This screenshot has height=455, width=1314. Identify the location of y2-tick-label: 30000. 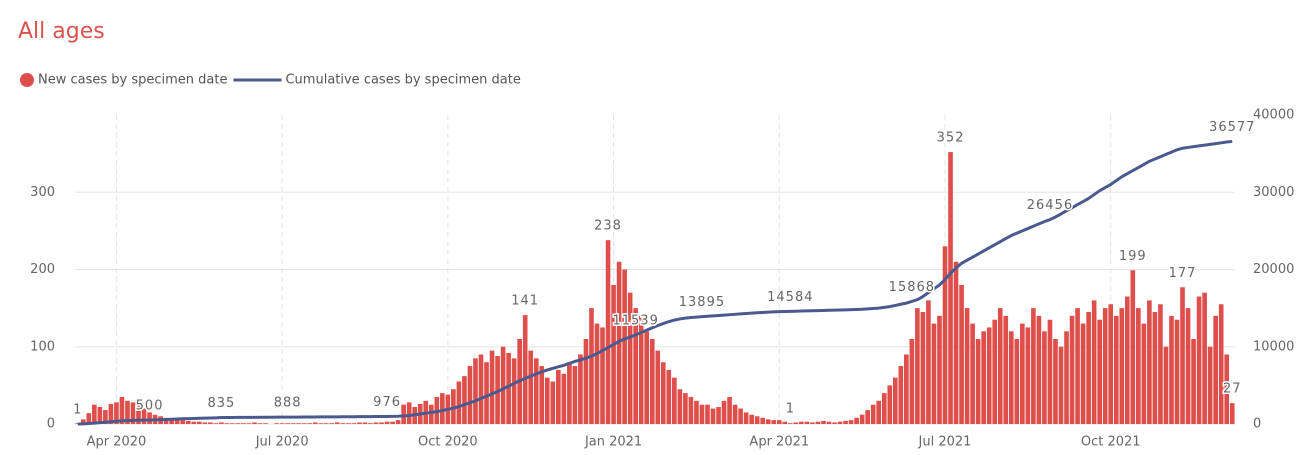
(1273, 192).